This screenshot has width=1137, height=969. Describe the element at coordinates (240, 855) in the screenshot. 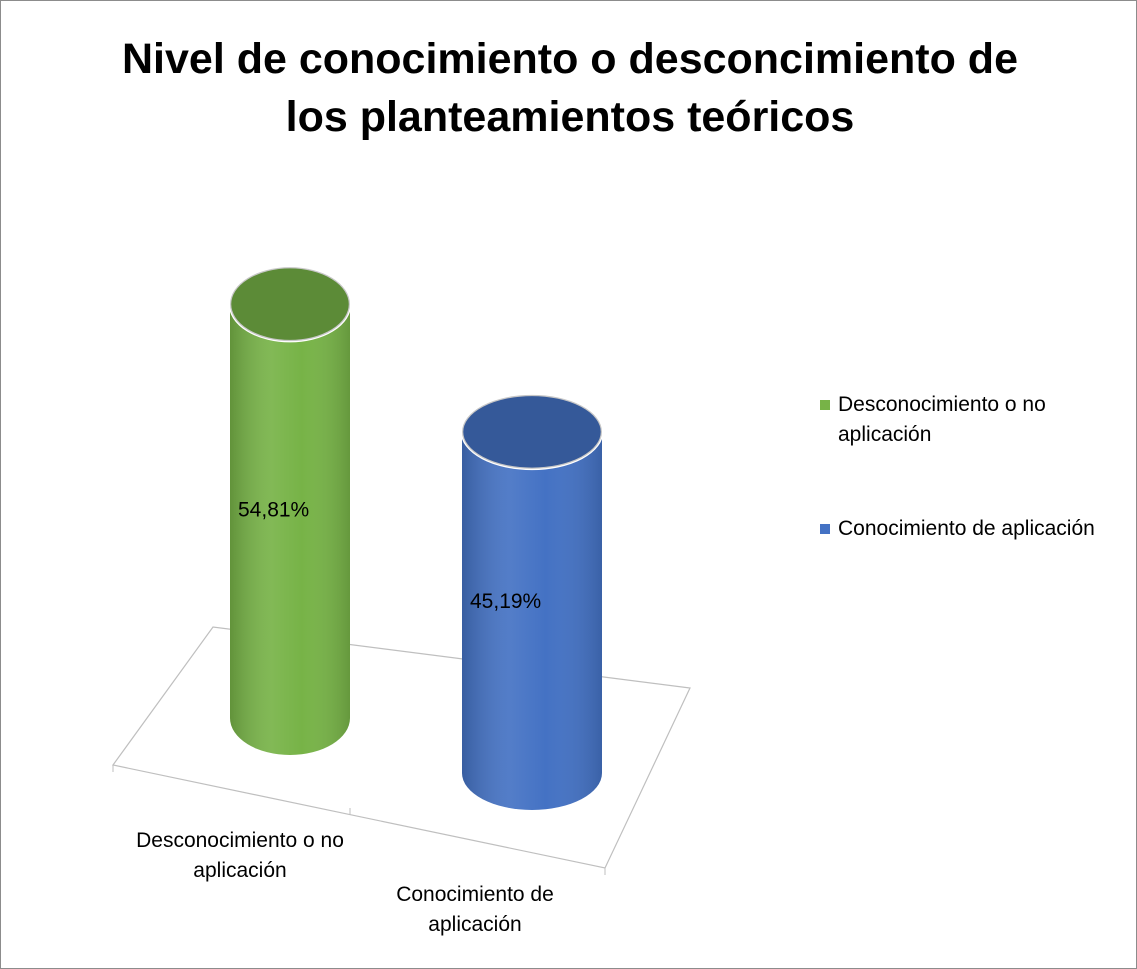

I see `x-tick-label: Desconocimiento o no aplicación` at that location.